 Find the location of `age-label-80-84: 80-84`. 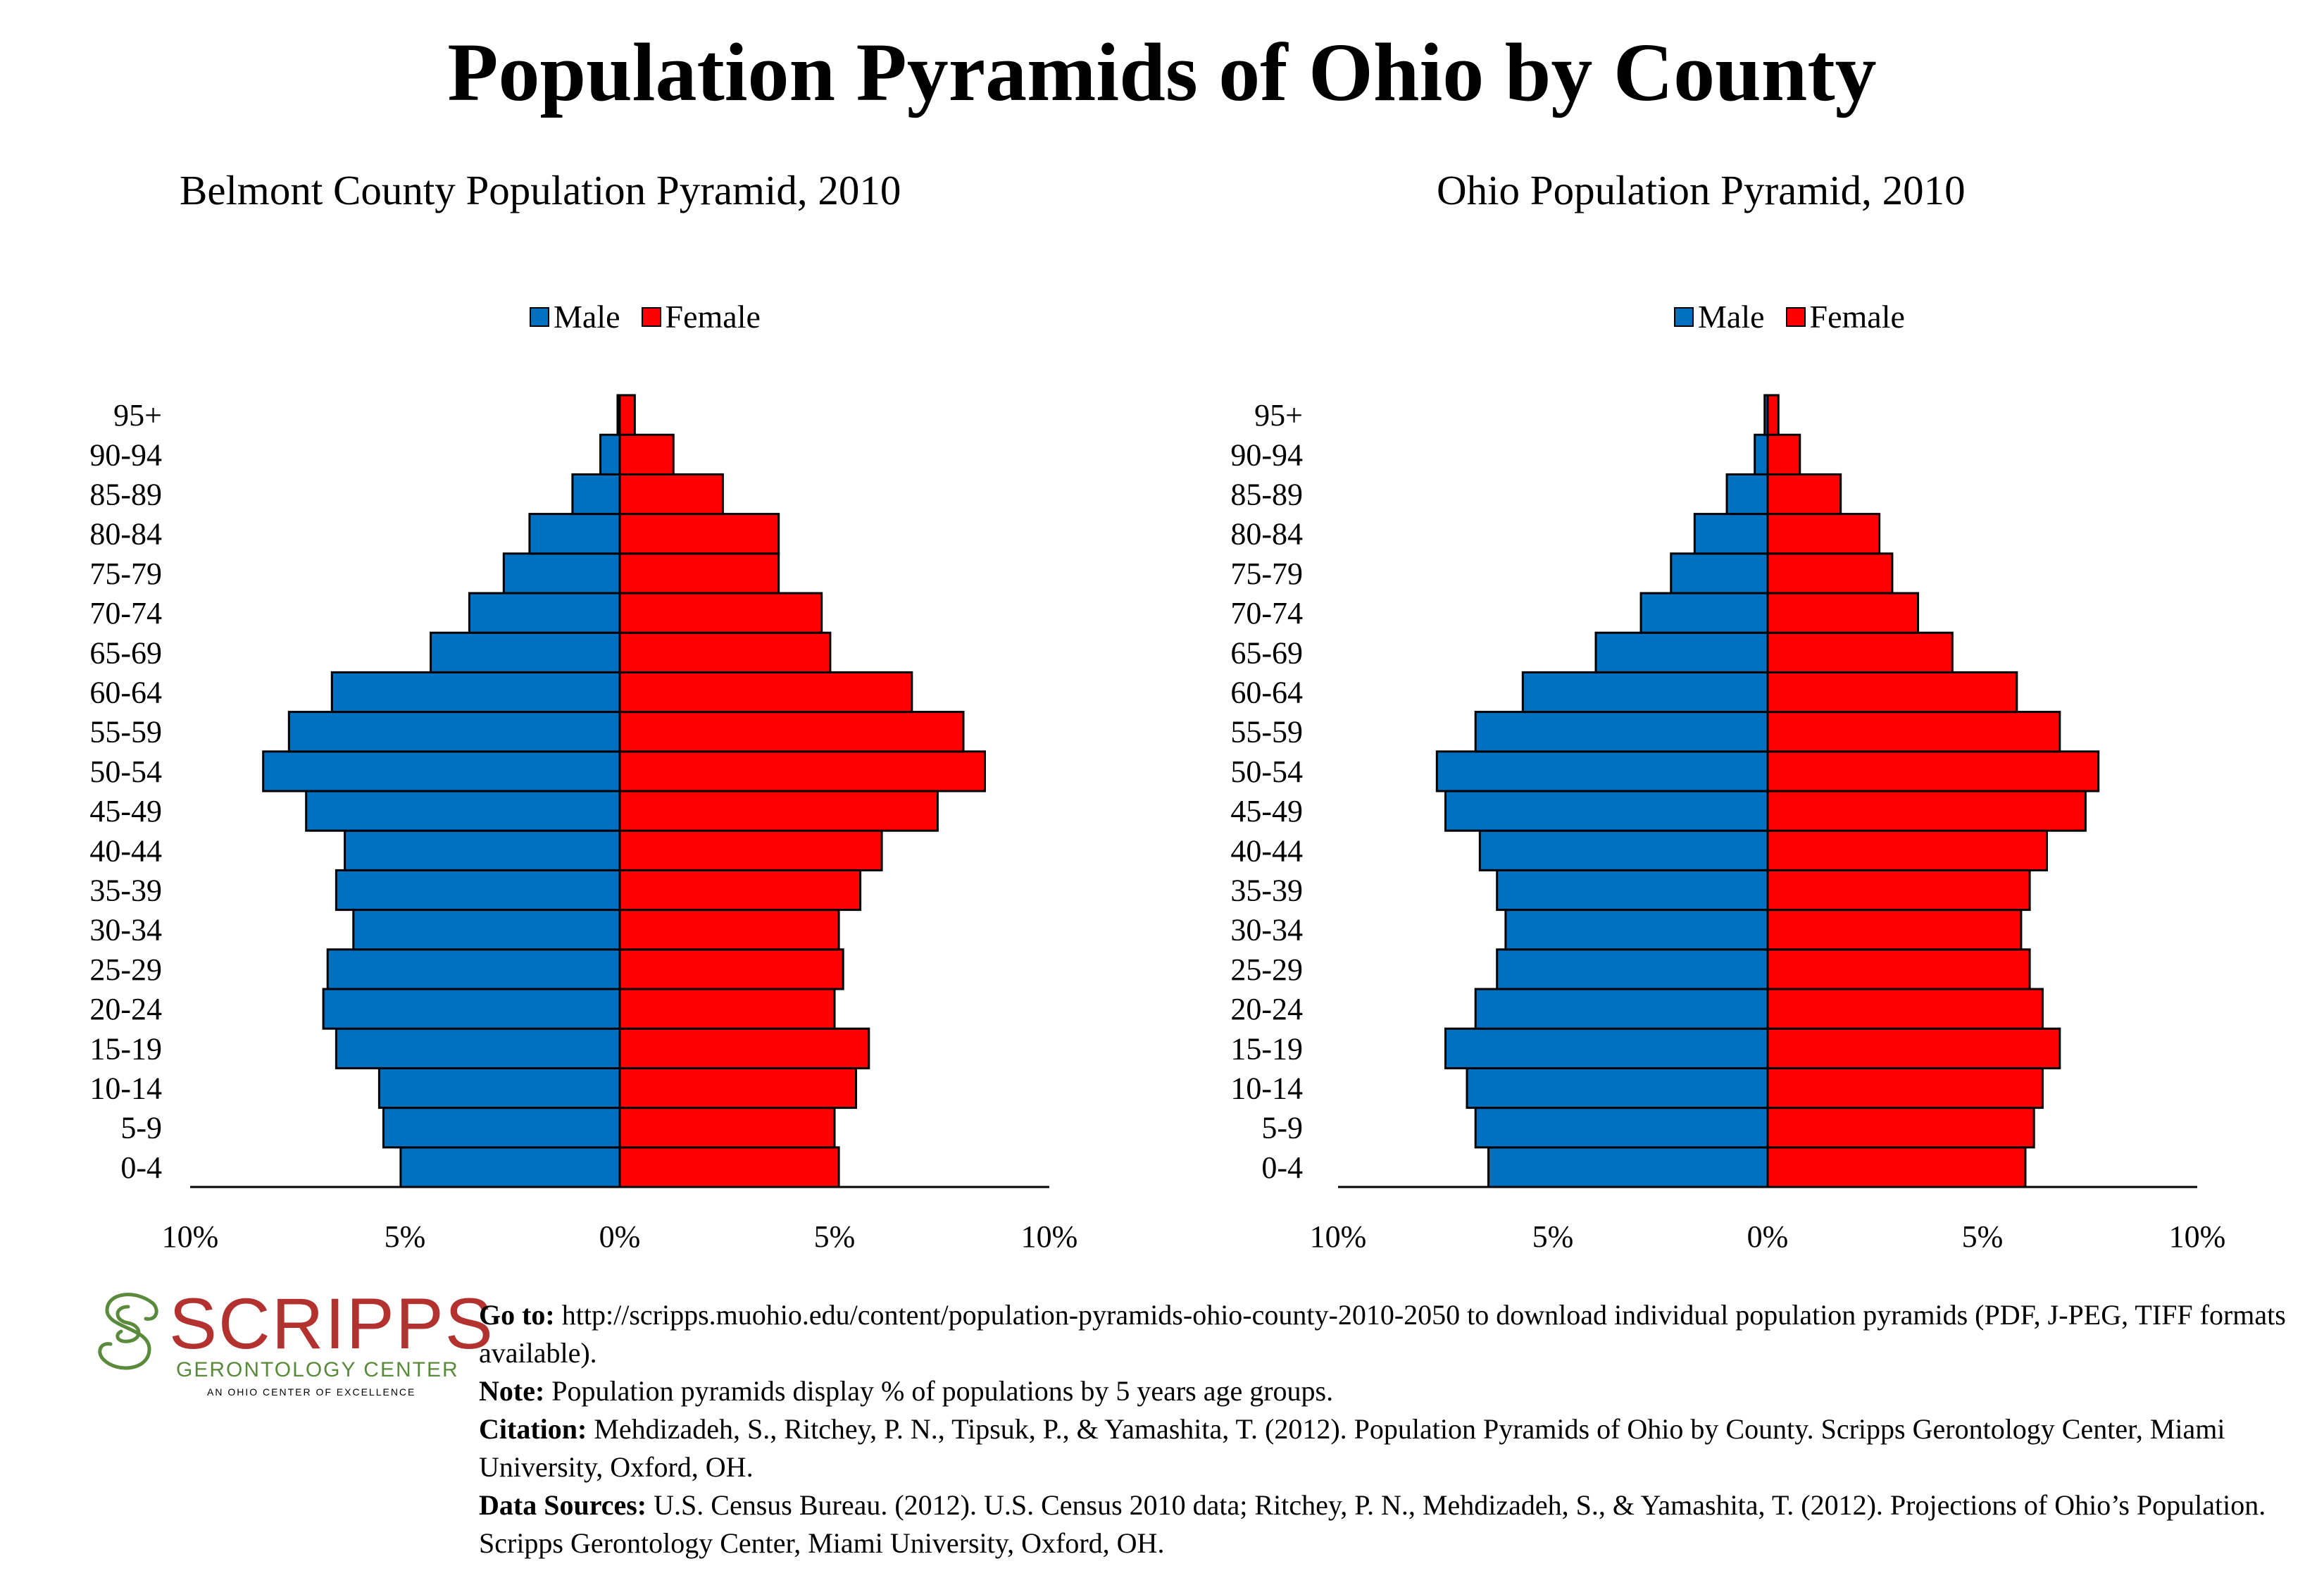

age-label-80-84: 80-84 is located at coordinates (1266, 534).